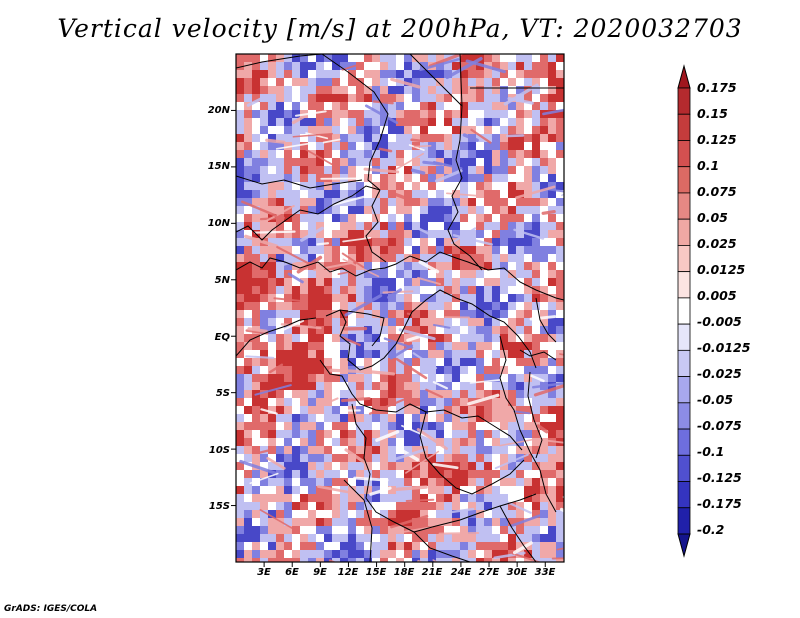  Describe the element at coordinates (711, 529) in the screenshot. I see `colorbar-label: -0.2` at that location.